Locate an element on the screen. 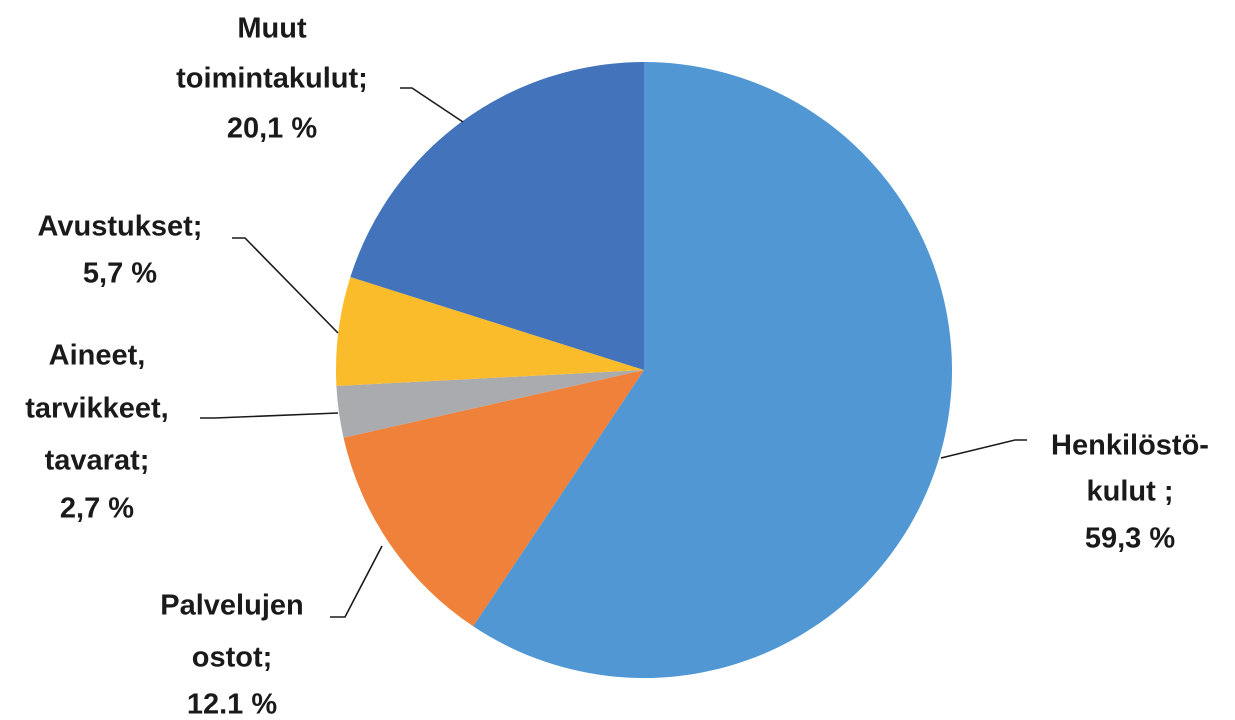 Image resolution: width=1235 pixels, height=720 pixels. slice-label: kulut ; is located at coordinates (1130, 492).